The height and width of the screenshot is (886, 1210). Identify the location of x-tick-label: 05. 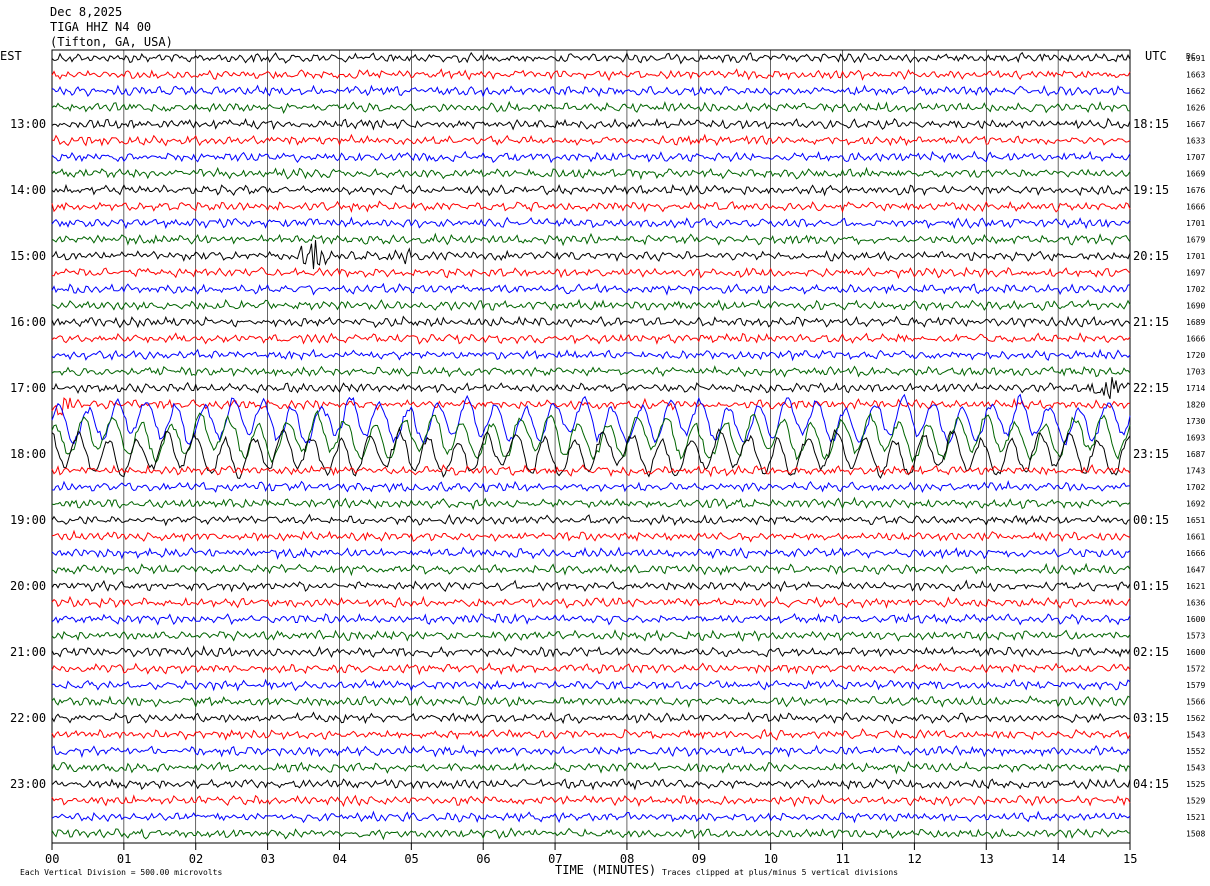
(411, 859).